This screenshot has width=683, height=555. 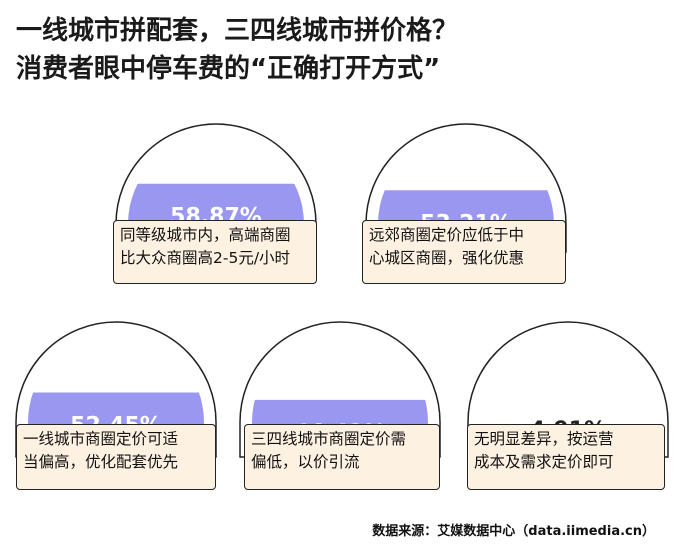 I want to click on gauge-label-box: 远郊商圈定价应低于中 心城区商圈，强化优惠, so click(x=464, y=252).